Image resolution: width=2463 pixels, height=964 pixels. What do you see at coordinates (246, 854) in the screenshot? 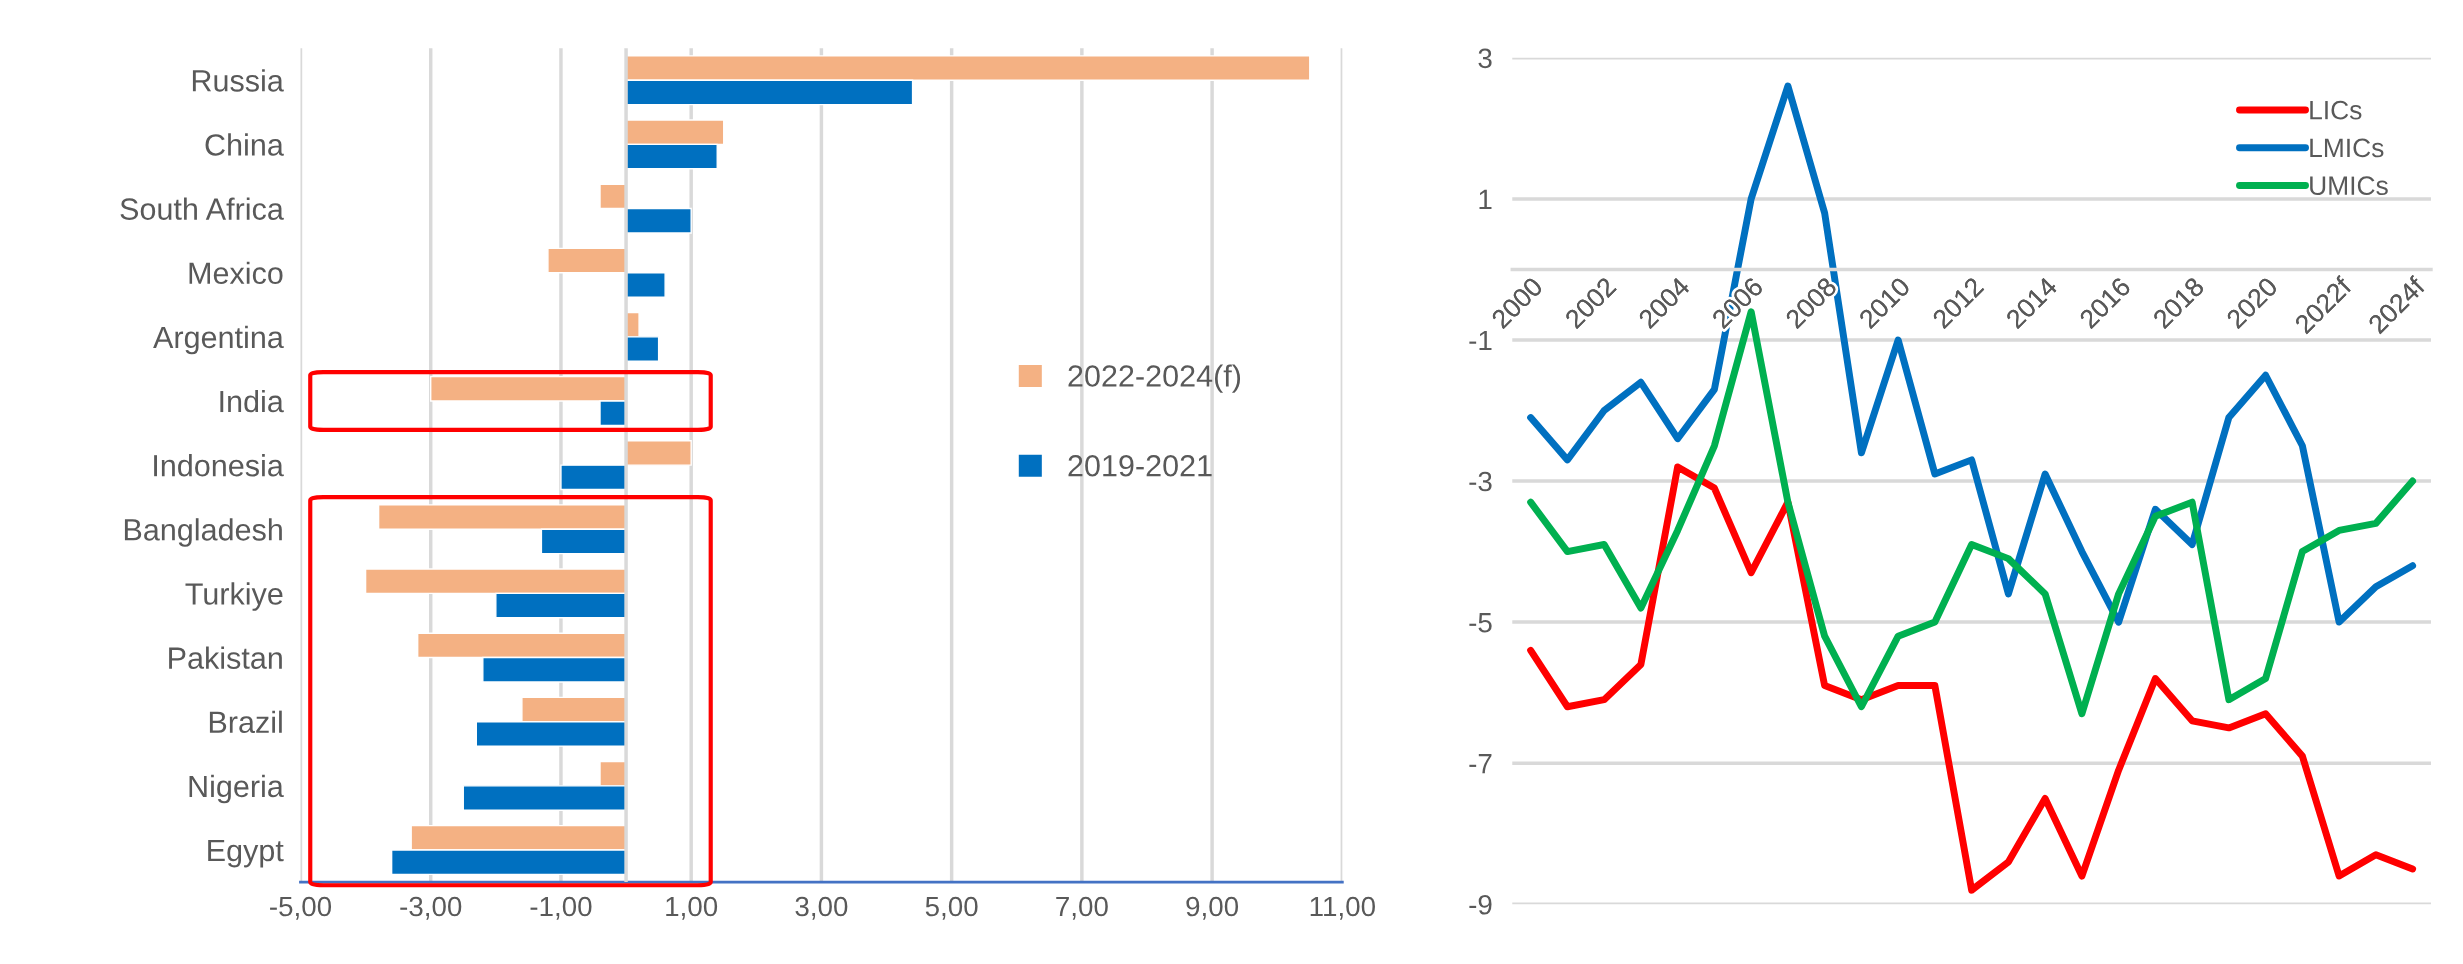
I see `y-tick-label: Egypt` at bounding box center [246, 854].